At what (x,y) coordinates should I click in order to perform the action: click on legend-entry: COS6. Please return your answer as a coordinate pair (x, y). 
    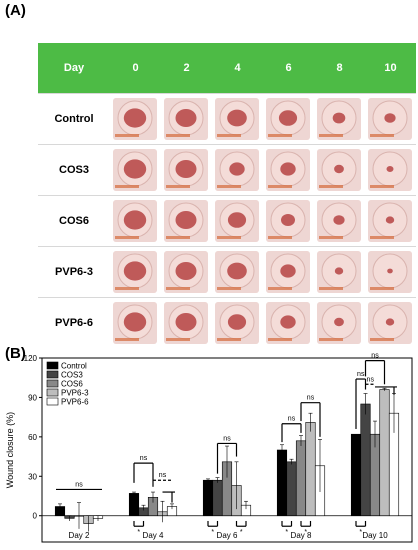
    Looking at the image, I should click on (72, 384).